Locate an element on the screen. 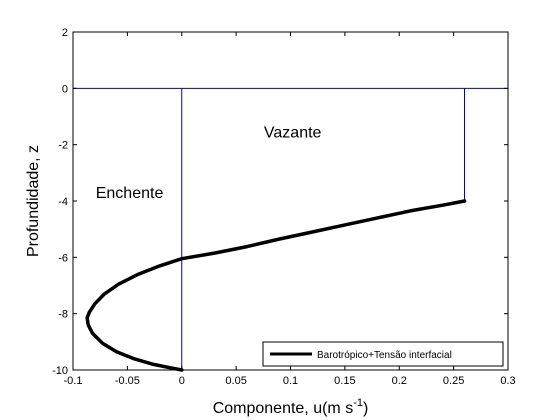 This screenshot has width=560, height=420. x-tick-label: 0.2 is located at coordinates (399, 381).